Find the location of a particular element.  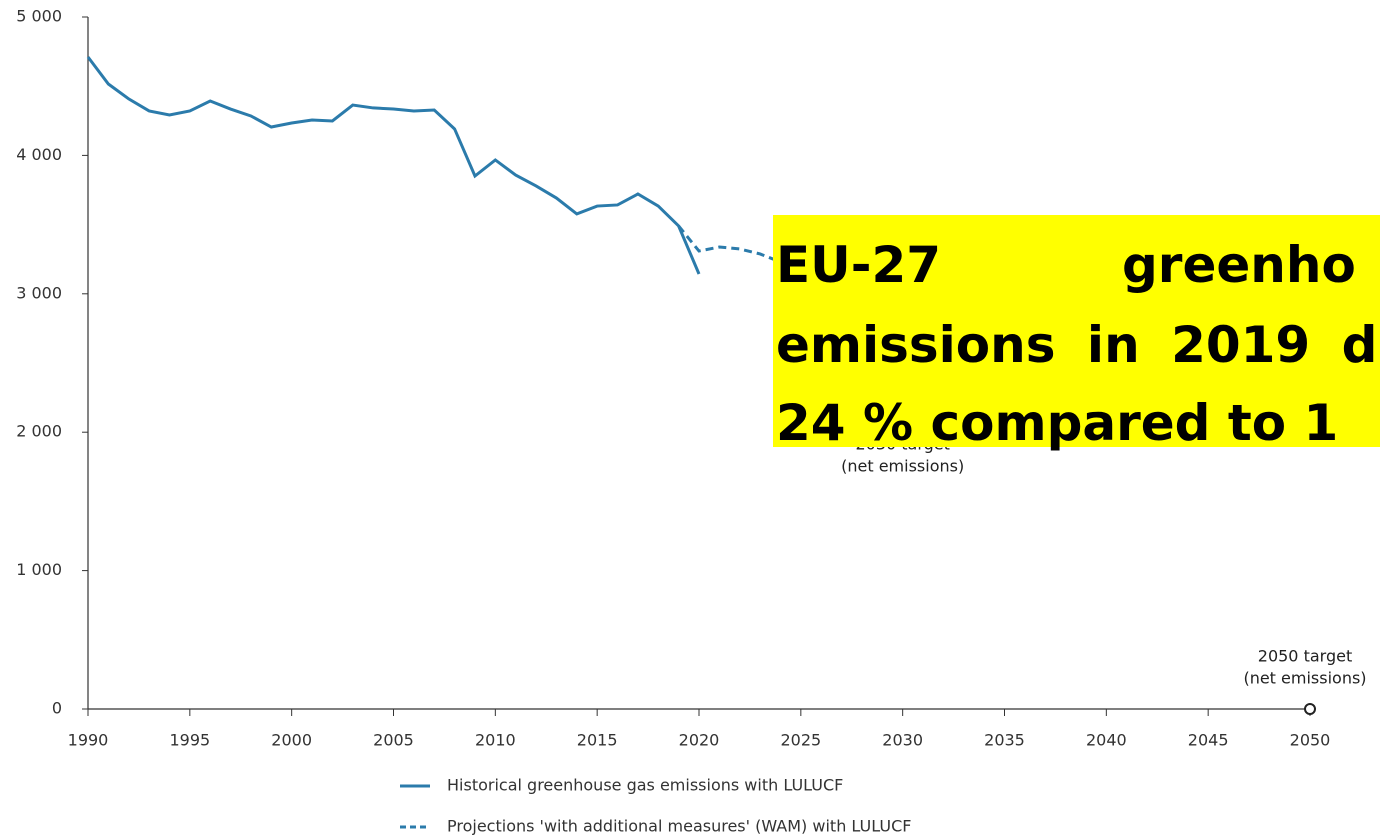

overlay-text: EU-27 is located at coordinates (858, 265).